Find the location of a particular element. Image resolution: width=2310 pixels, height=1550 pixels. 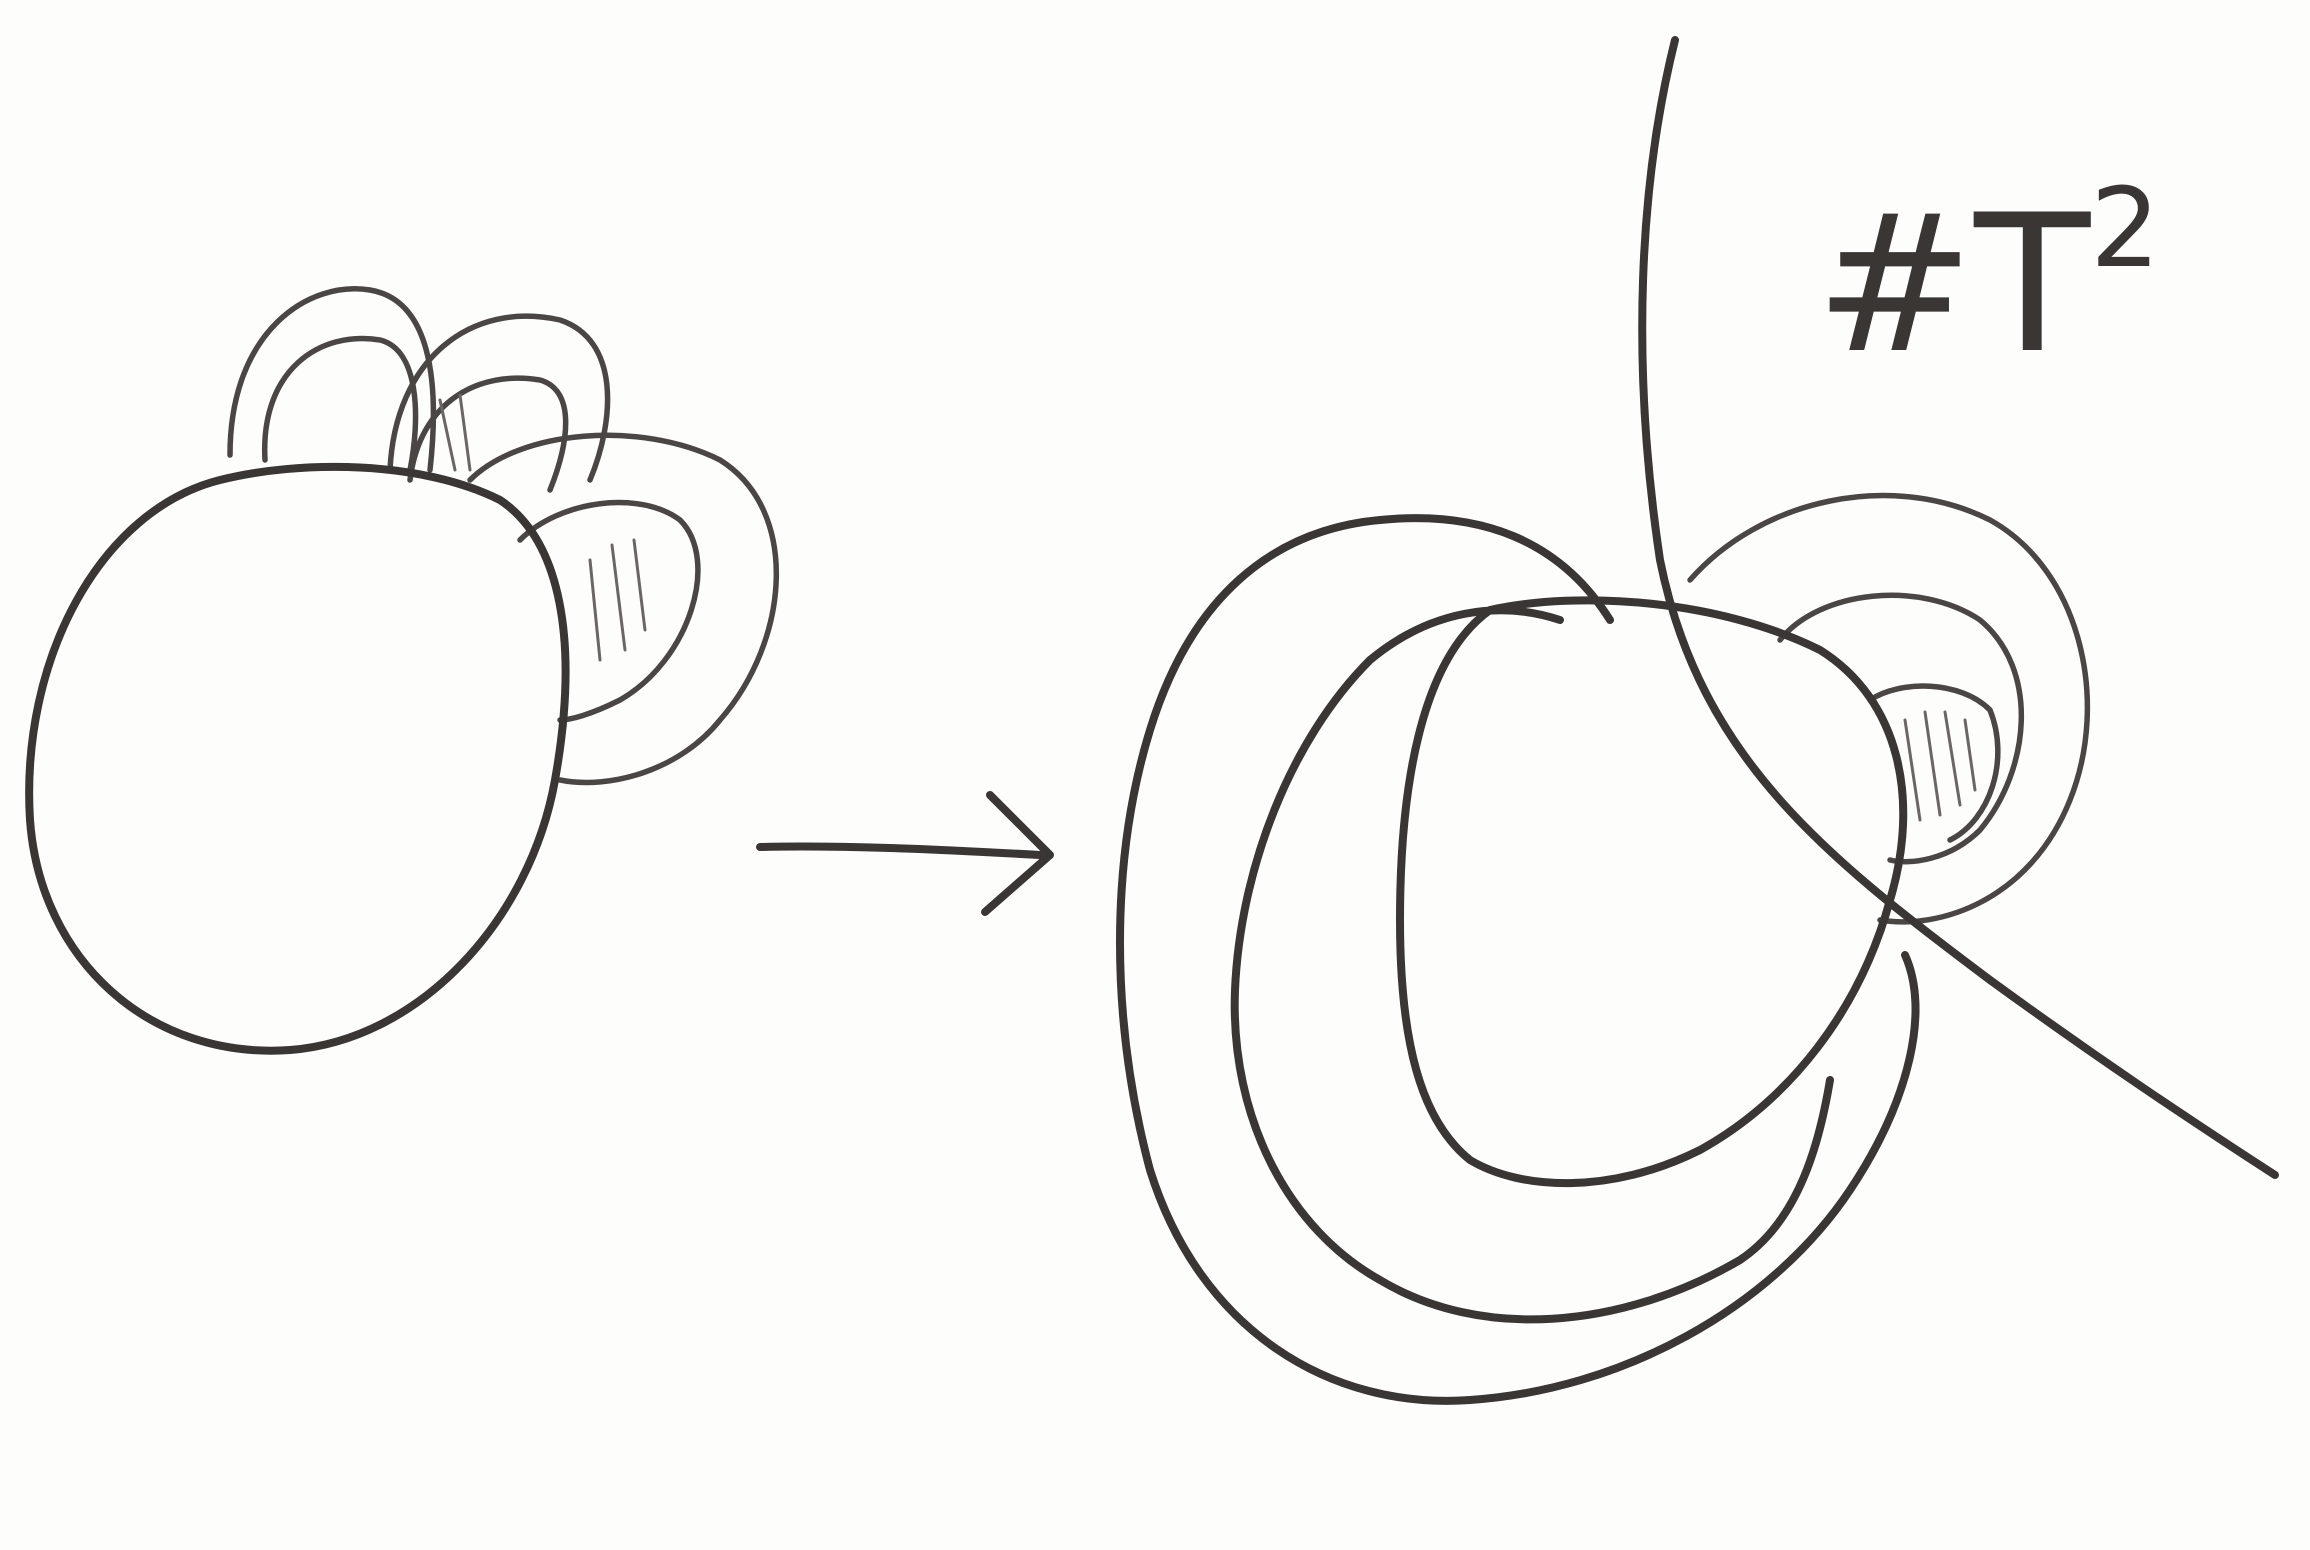

annotation-label: #T2 is located at coordinates (1987, 276).